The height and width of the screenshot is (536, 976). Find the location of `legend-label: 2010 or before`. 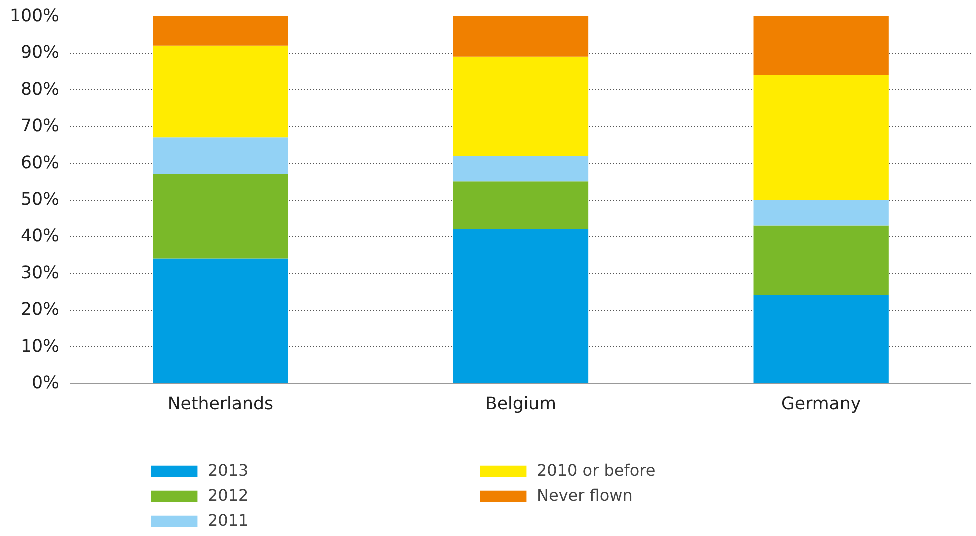

legend-label: 2010 or before is located at coordinates (597, 470).